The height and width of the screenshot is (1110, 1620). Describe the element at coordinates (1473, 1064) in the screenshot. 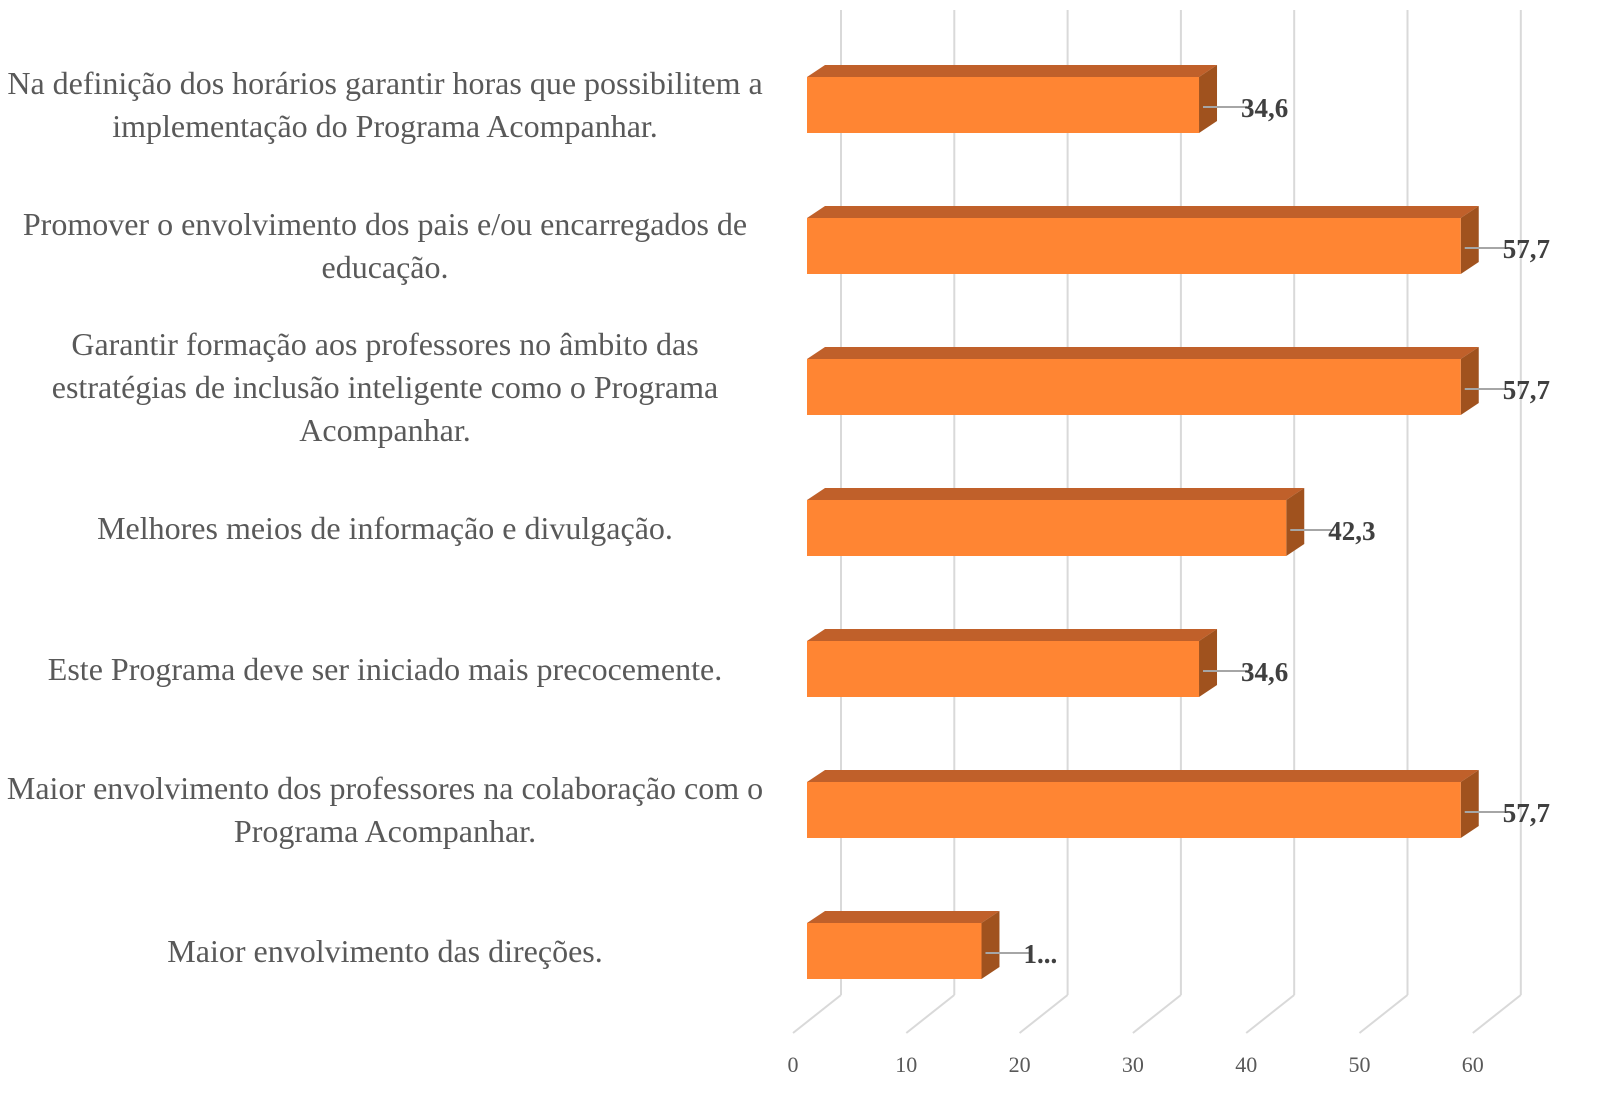

I see `x-tick-label: 60` at that location.